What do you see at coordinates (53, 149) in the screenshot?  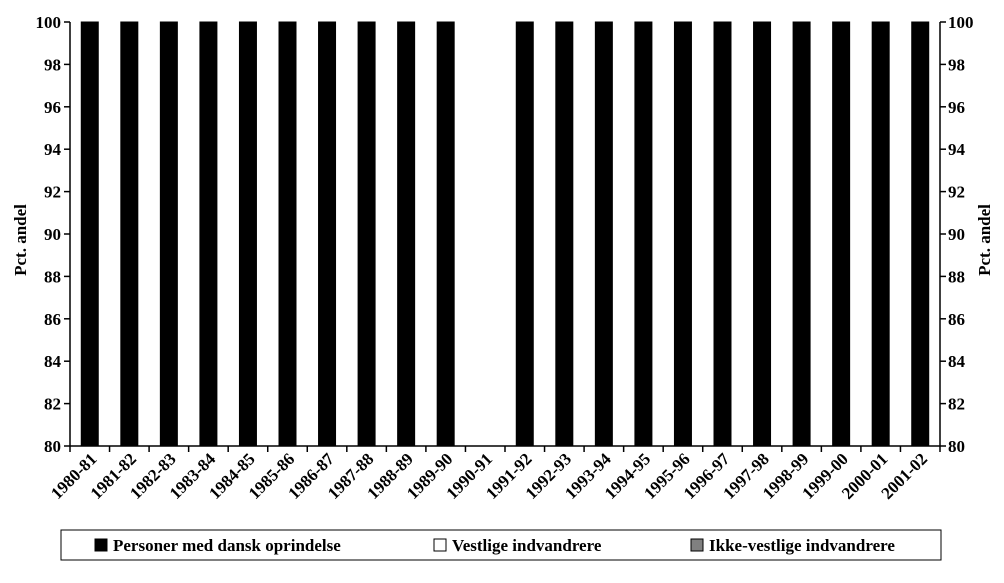 I see `left-y-tick-label: 94` at bounding box center [53, 149].